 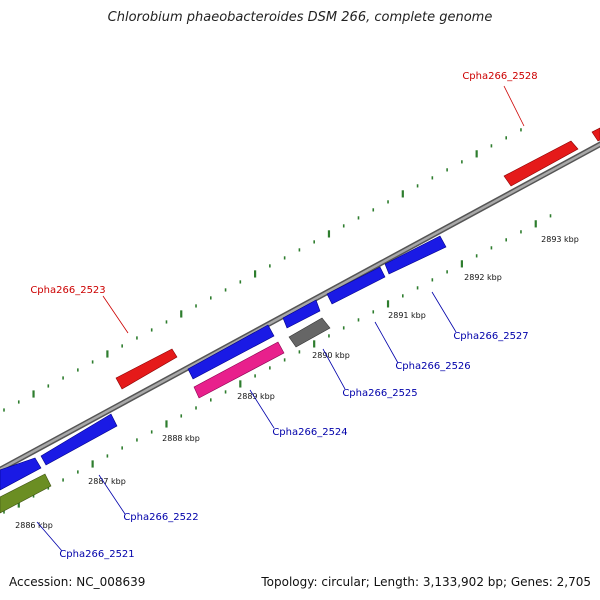 I want to click on kbp-label: 2893 kbp, so click(x=560, y=239).